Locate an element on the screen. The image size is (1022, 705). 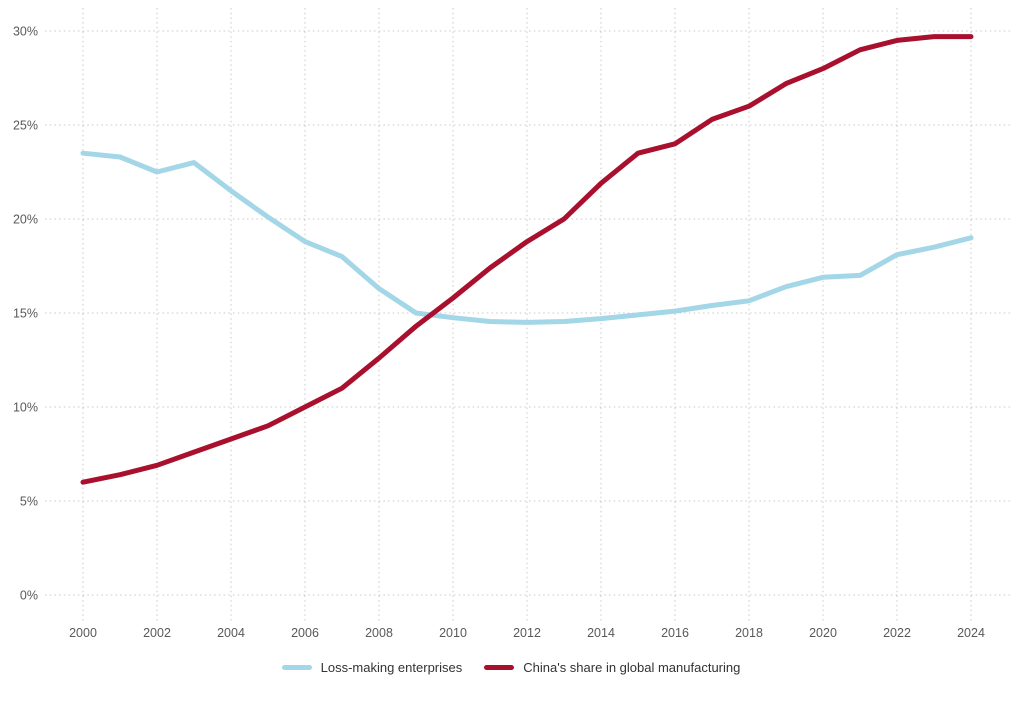
x-axis-tick-label: 2018 is located at coordinates (749, 633).